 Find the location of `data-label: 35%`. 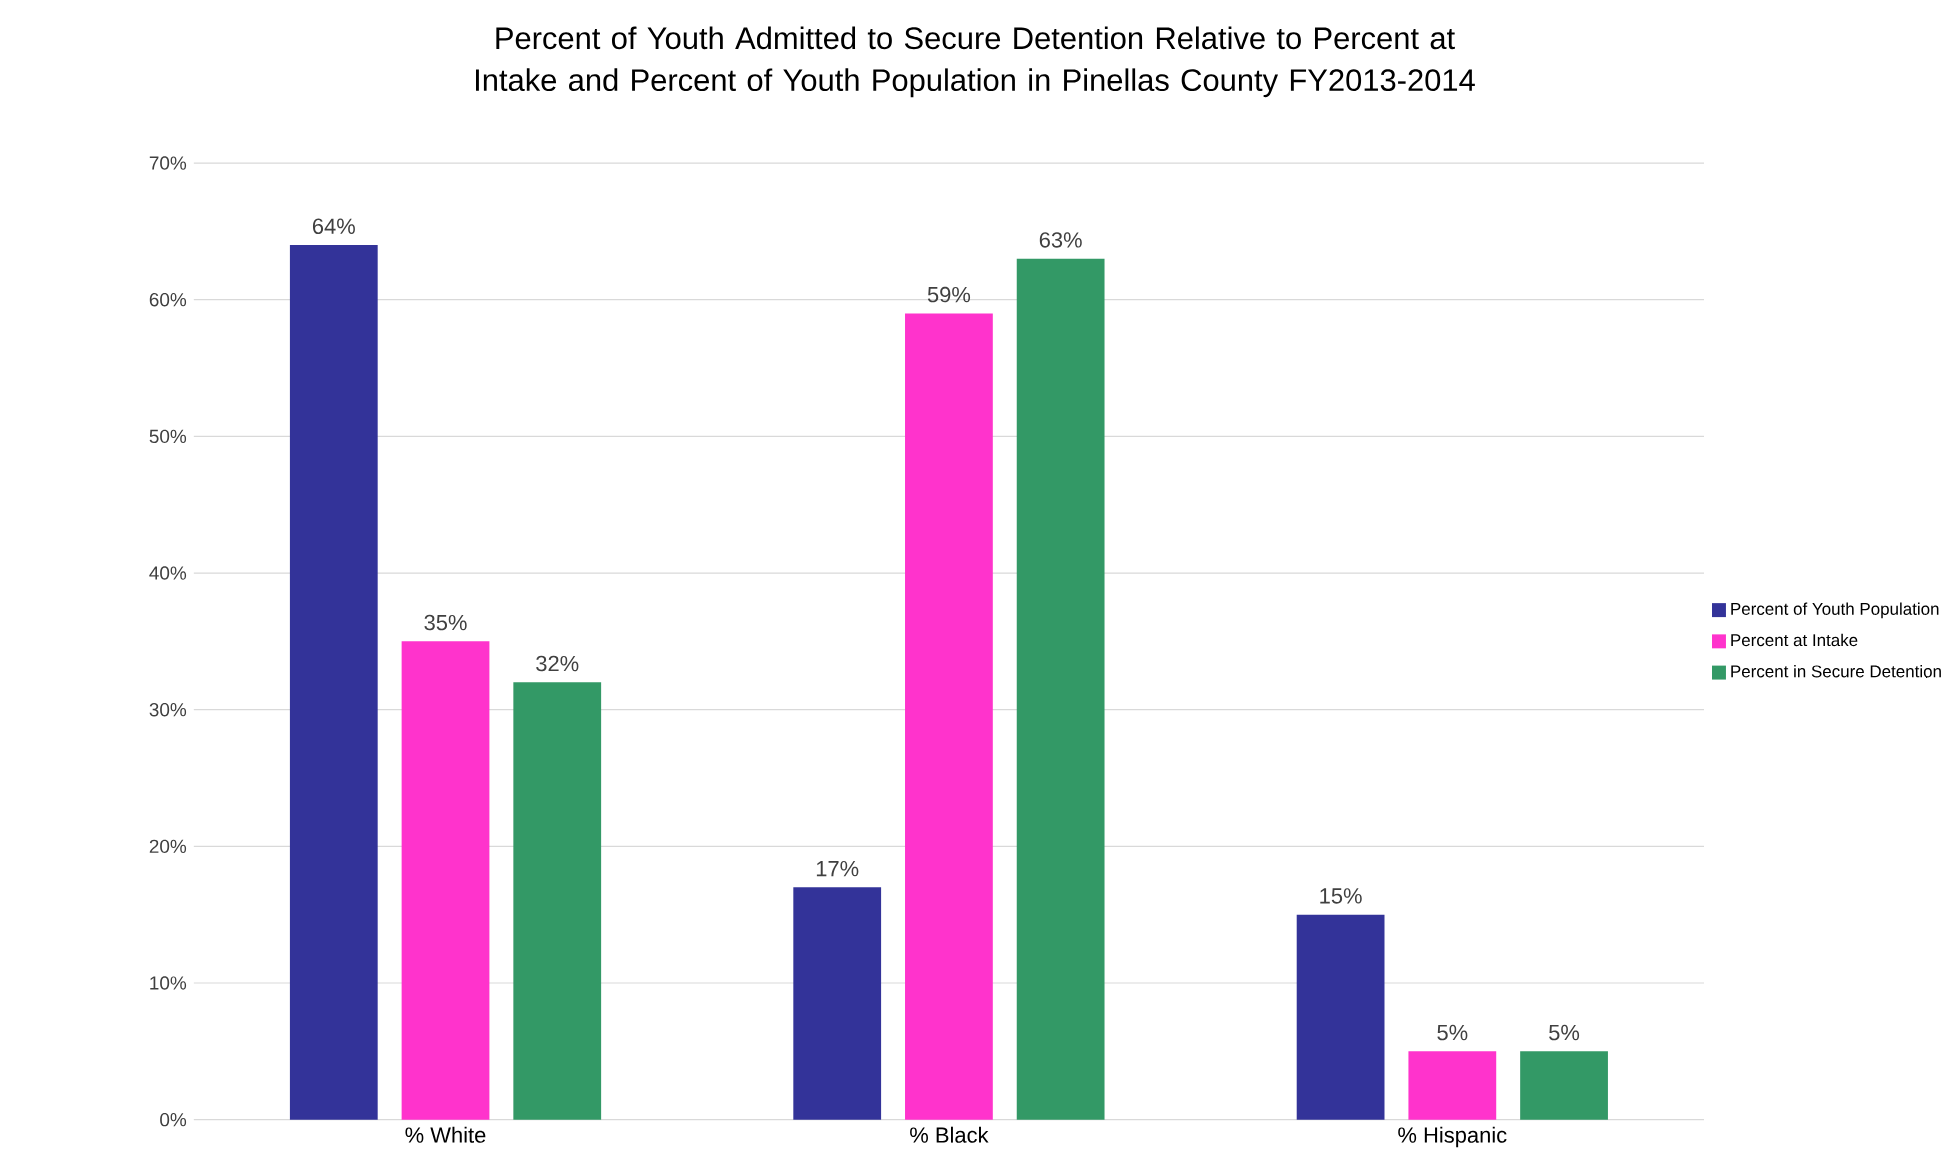

data-label: 35% is located at coordinates (445, 622).